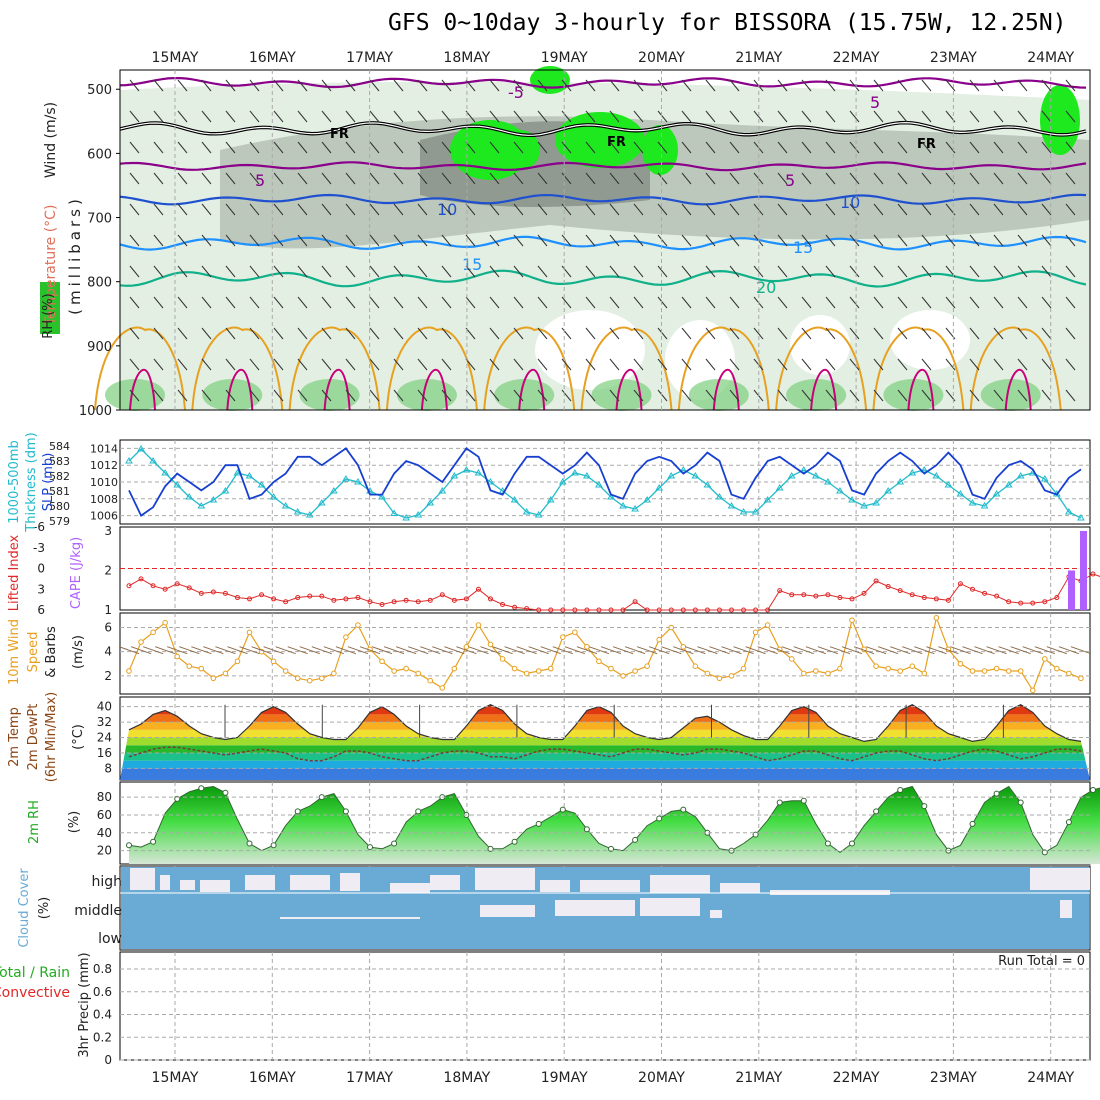 Image resolution: width=1100 pixels, height=1100 pixels. Describe the element at coordinates (95, 411) in the screenshot. I see `pressure-tick-label: 1000` at that location.